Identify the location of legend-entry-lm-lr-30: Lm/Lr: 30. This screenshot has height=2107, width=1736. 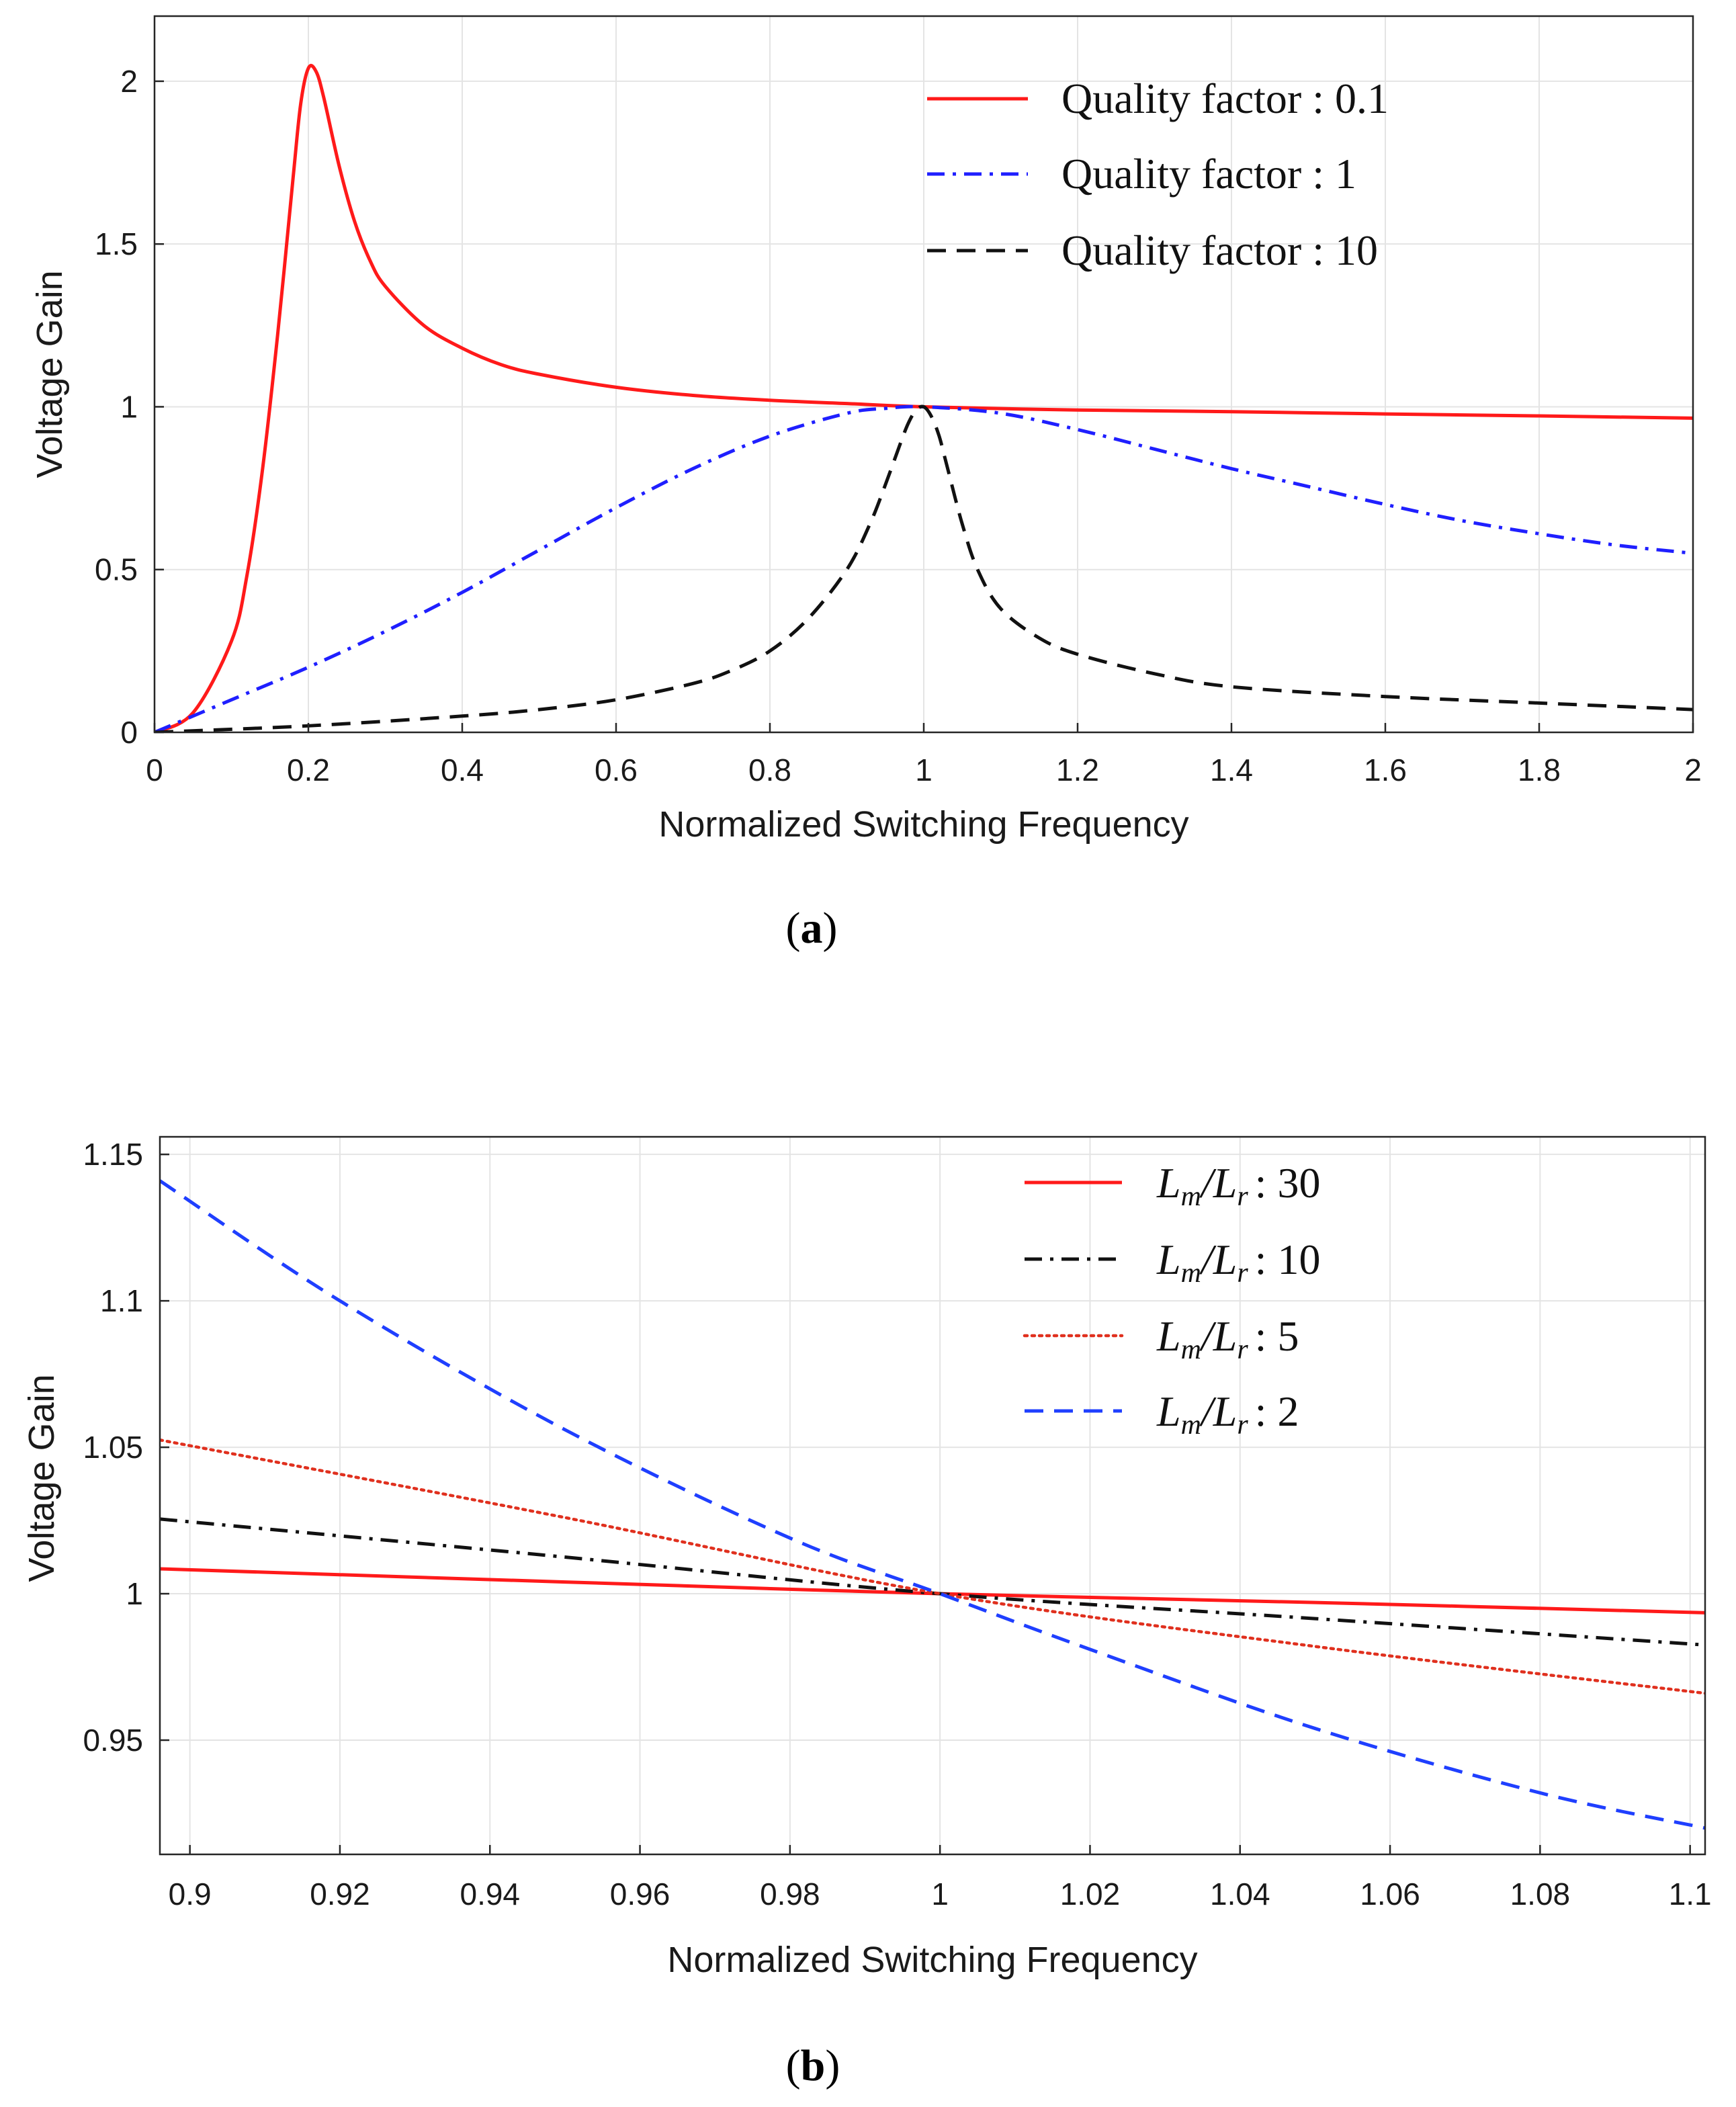
(1173, 1185).